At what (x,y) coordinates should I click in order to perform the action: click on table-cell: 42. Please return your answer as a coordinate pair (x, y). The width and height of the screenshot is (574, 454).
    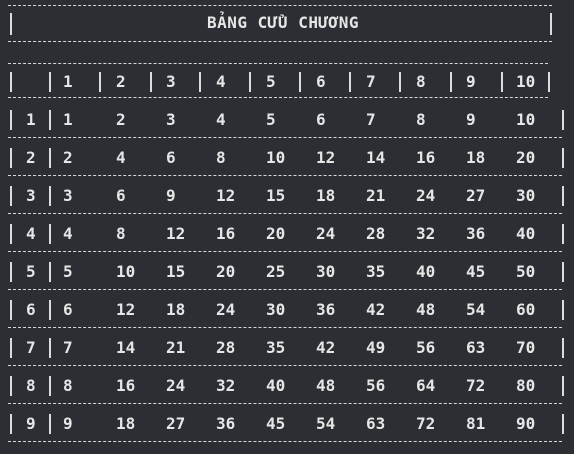
    Looking at the image, I should click on (376, 309).